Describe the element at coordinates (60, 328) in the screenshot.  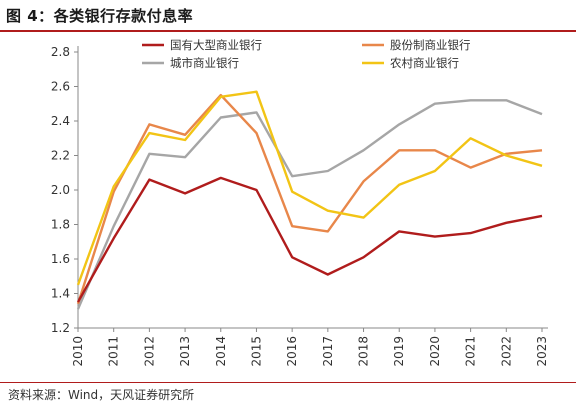
I see `y-tick-label: 1.2` at that location.